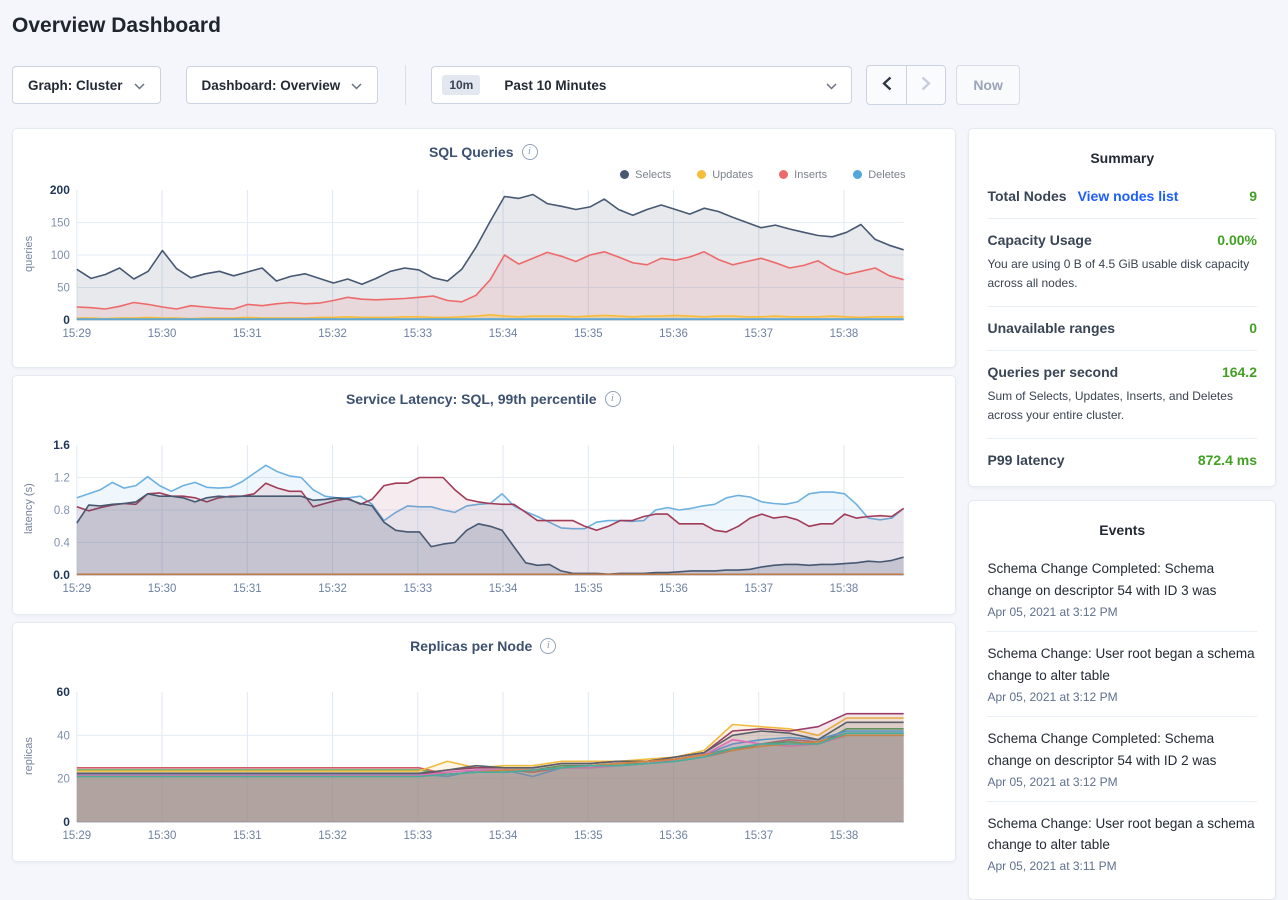  Describe the element at coordinates (1128, 196) in the screenshot. I see `view-nodes-list-link: View nodes list` at that location.